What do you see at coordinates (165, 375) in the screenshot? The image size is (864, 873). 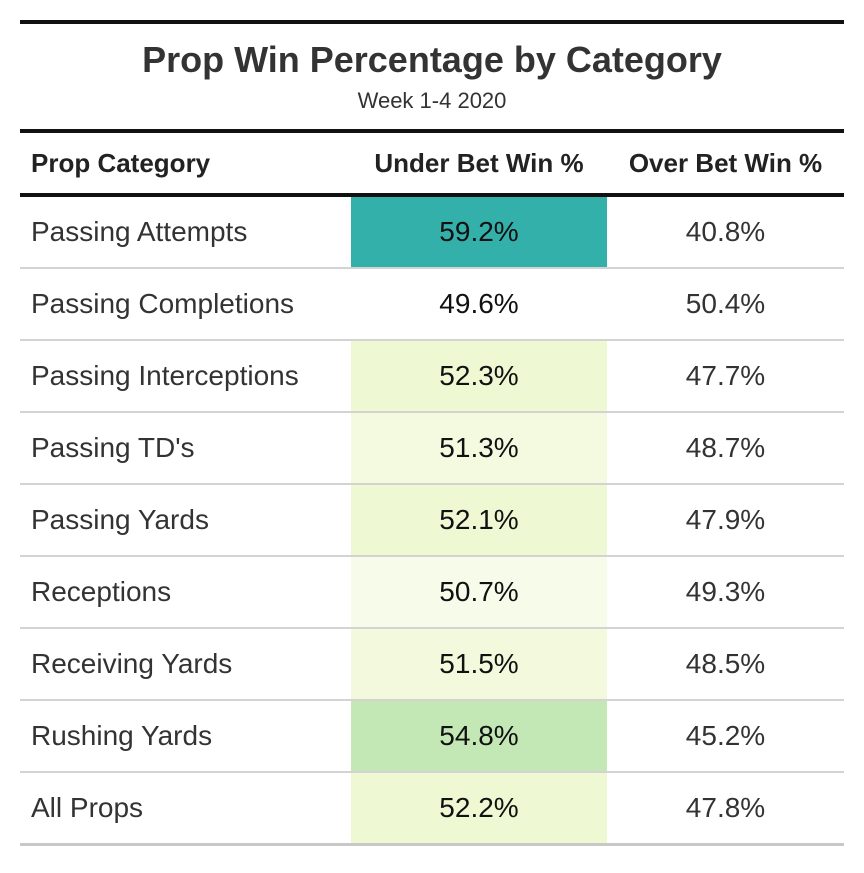 I see `prop-category-cell: Passing Interceptions` at bounding box center [165, 375].